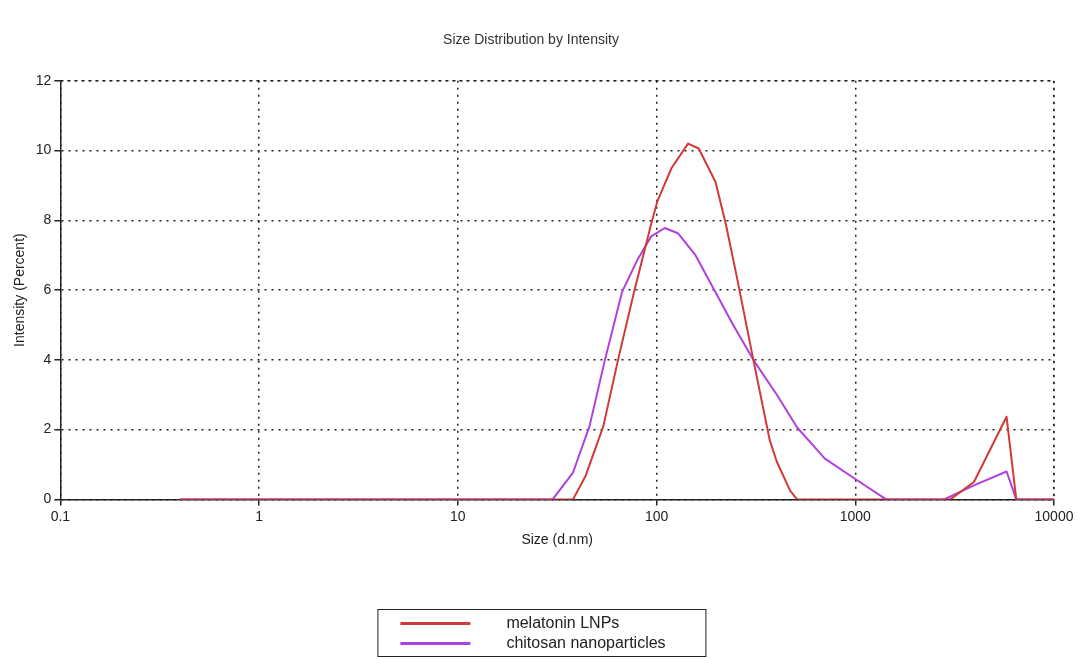  I want to click on y-axis-title: Intensity (Percent), so click(19, 290).